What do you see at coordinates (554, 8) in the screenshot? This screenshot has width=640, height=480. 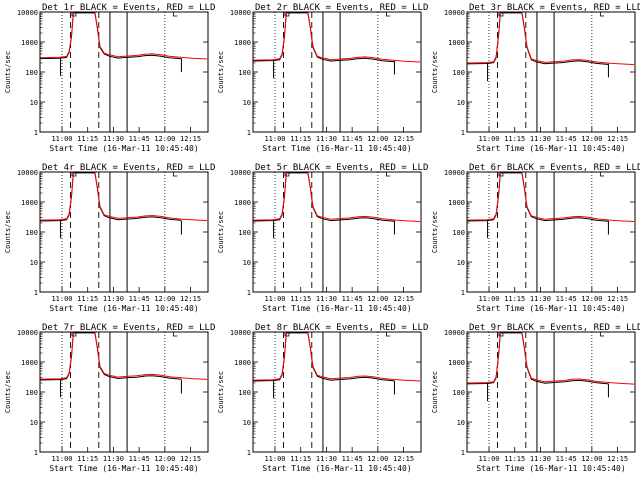 I see `panel-title: Det 3r BLACK = Events, RED = LLD` at bounding box center [554, 8].